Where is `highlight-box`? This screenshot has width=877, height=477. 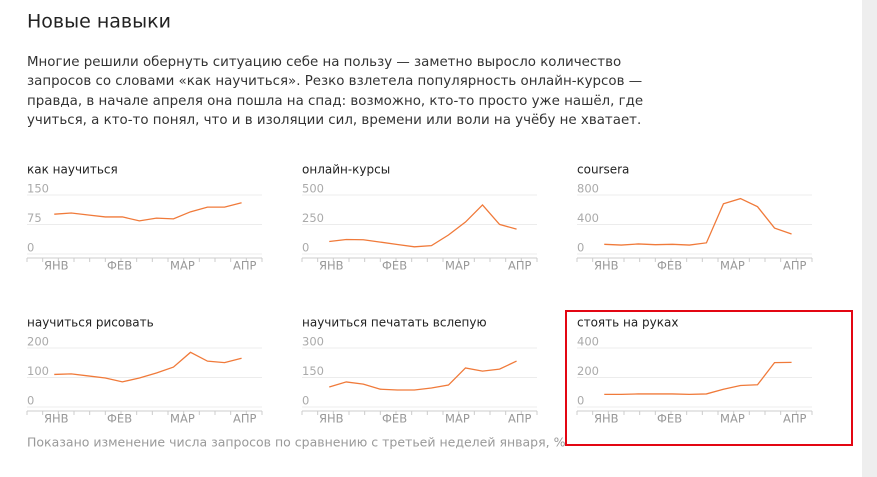
highlight-box is located at coordinates (709, 378).